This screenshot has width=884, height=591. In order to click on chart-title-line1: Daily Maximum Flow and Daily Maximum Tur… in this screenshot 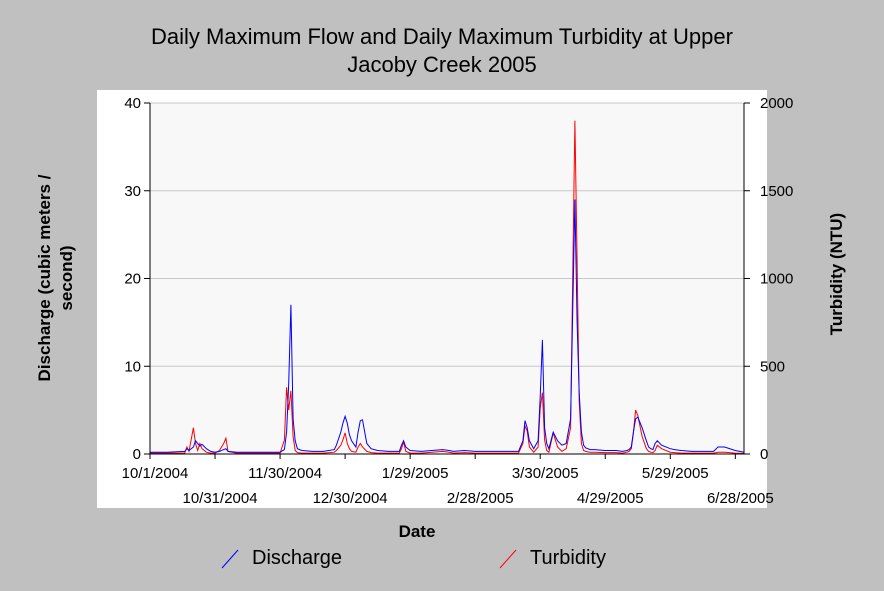, I will do `click(442, 36)`.